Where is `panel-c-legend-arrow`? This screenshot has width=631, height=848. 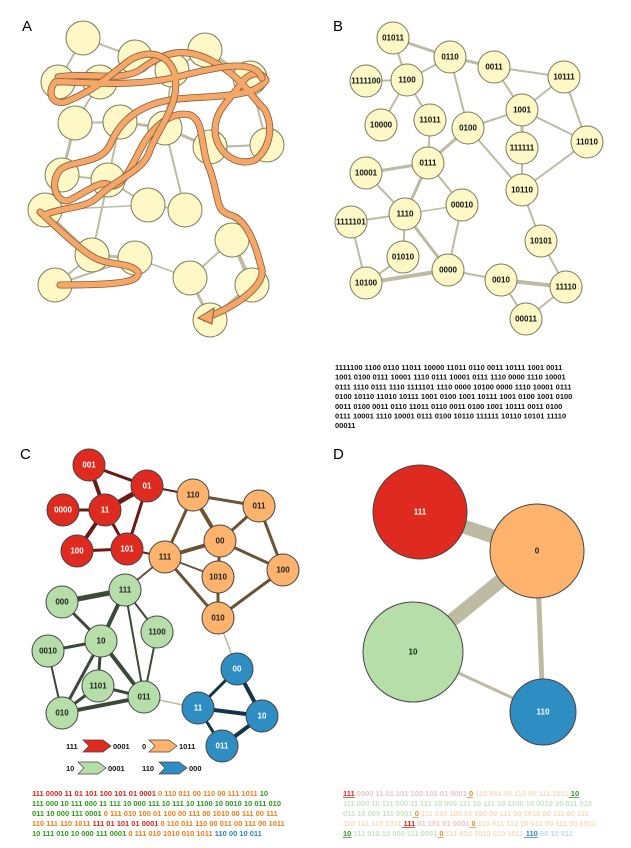 panel-c-legend-arrow is located at coordinates (97, 746).